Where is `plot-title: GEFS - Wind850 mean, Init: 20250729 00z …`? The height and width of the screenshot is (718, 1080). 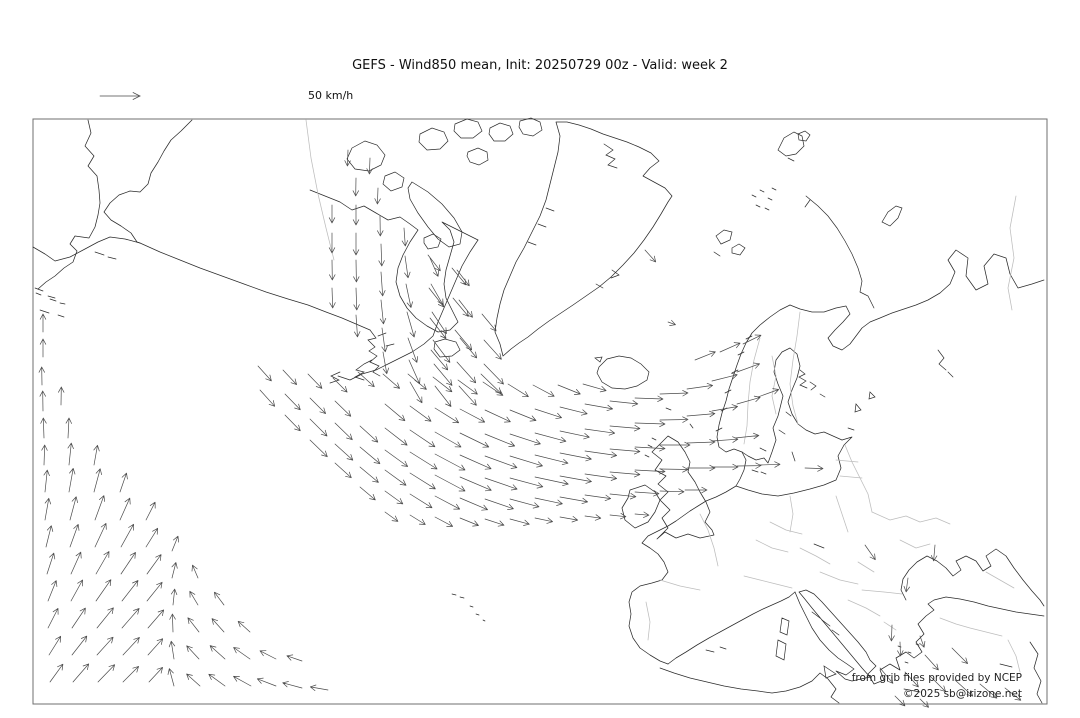
plot-title: GEFS - Wind850 mean, Init: 20250729 00z … is located at coordinates (540, 65).